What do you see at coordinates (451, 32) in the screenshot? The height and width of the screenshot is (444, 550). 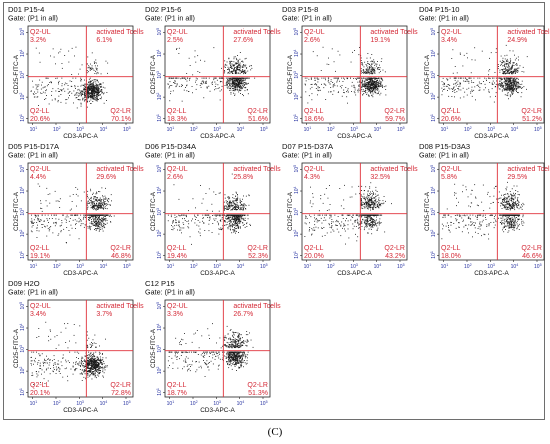 I see `quadrant-ul-label: Q2-UL` at bounding box center [451, 32].